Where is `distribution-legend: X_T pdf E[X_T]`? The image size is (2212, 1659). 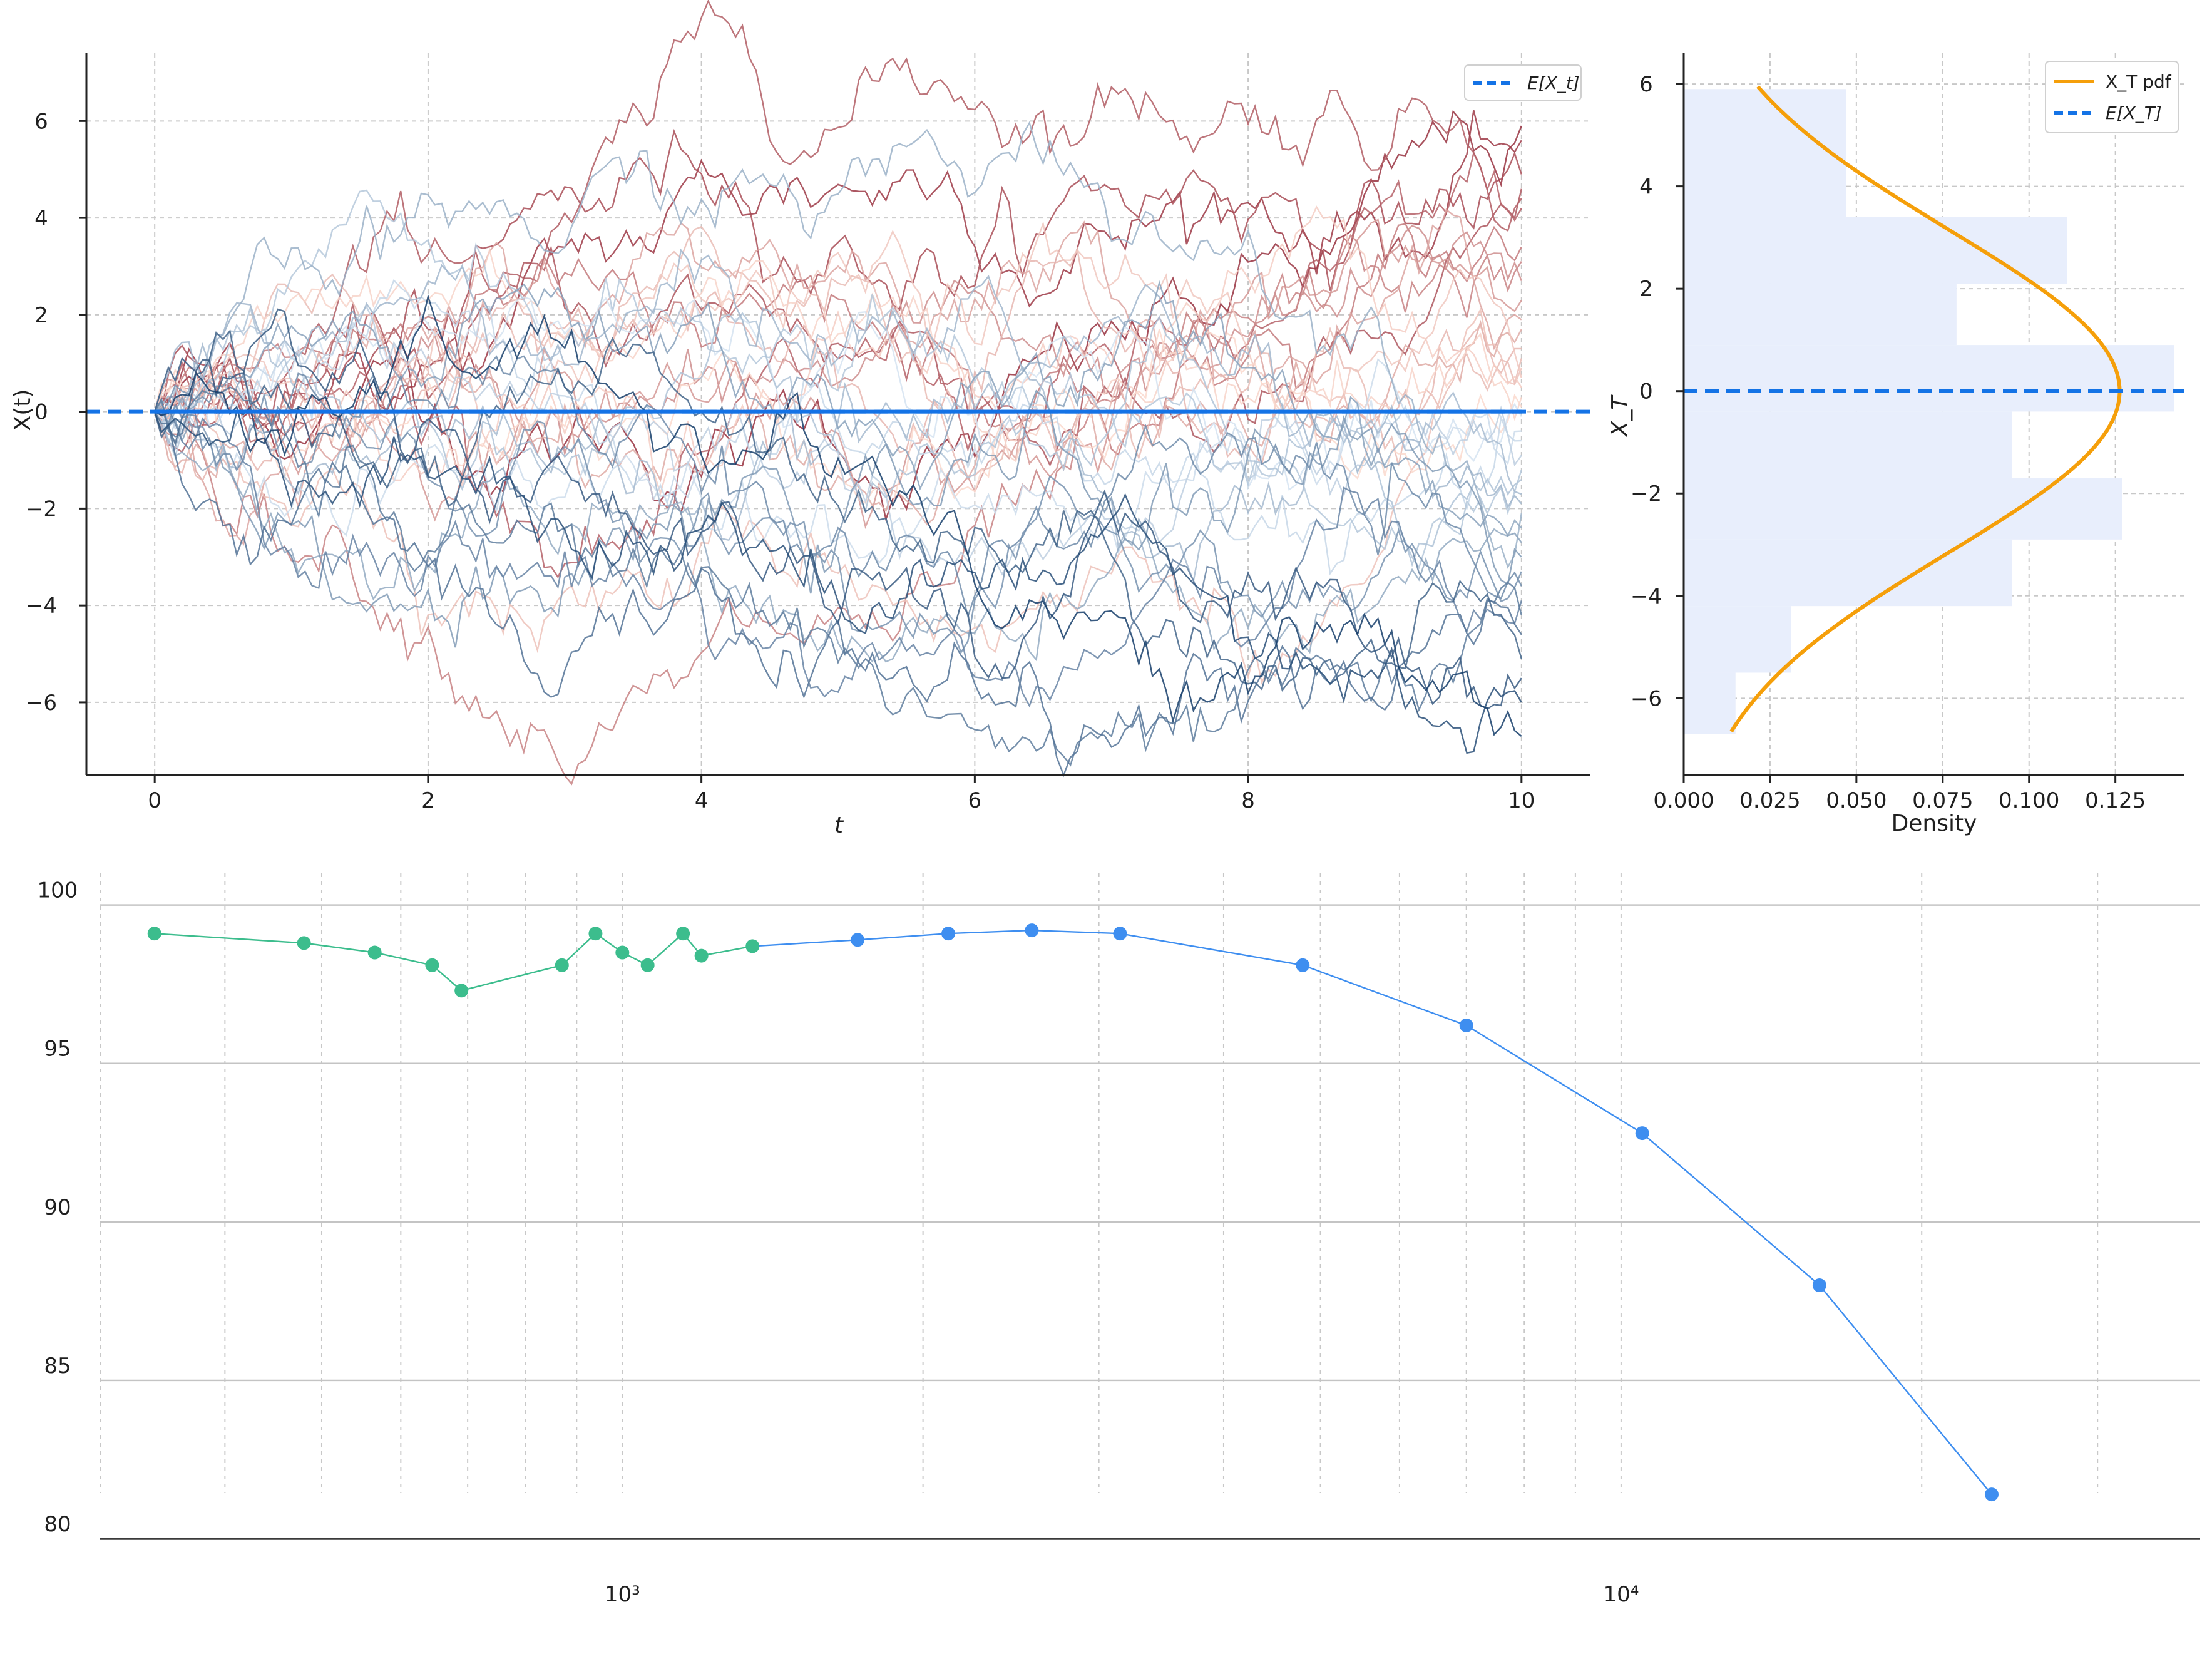 distribution-legend: X_T pdf E[X_T] is located at coordinates (2112, 97).